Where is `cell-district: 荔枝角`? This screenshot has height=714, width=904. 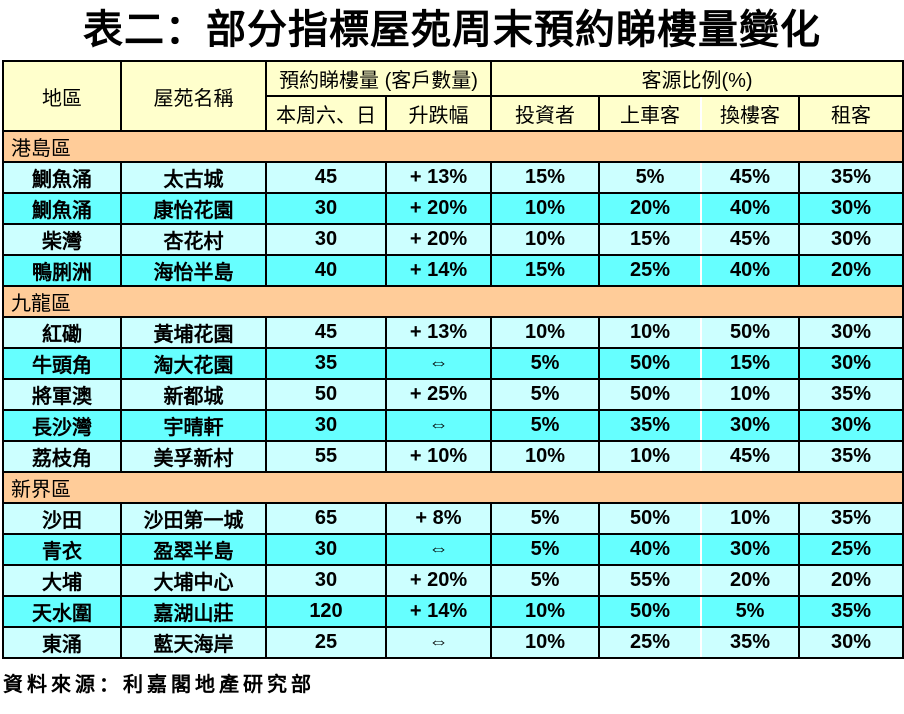 cell-district: 荔枝角 is located at coordinates (62, 456).